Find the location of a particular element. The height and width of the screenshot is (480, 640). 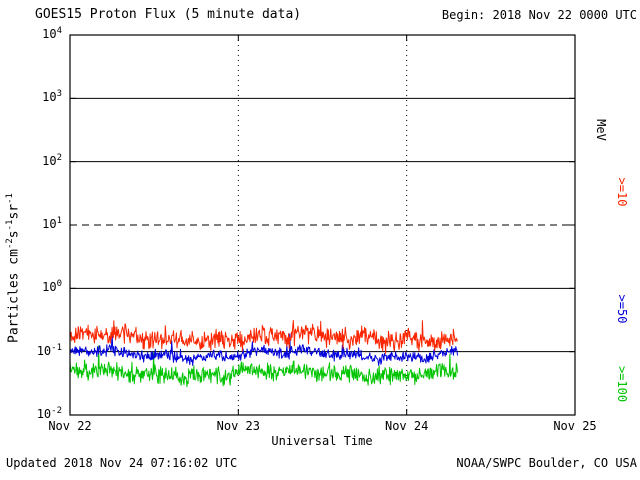

x-axis-label: Universal Time is located at coordinates (322, 441).